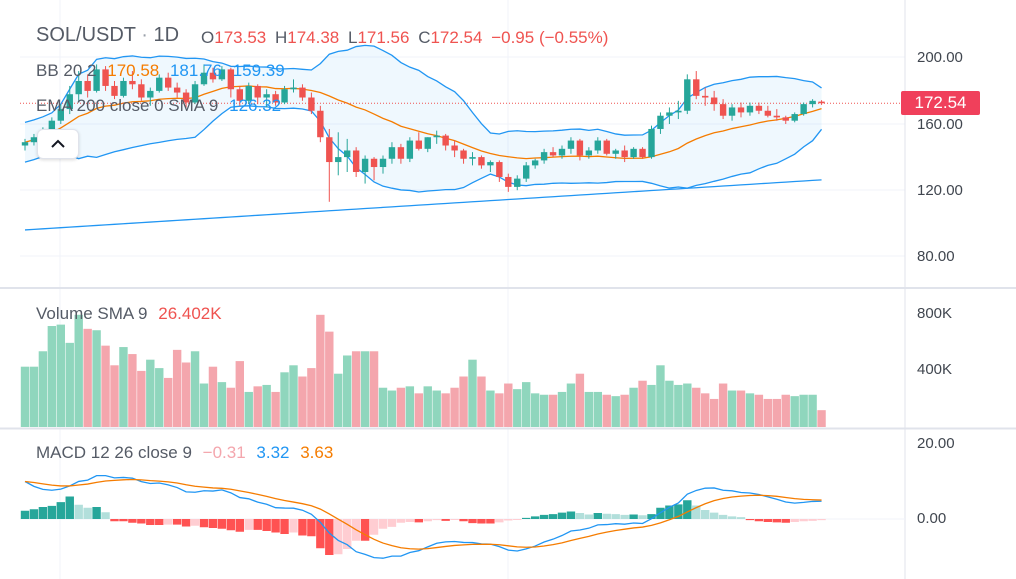 The height and width of the screenshot is (579, 1016). Describe the element at coordinates (133, 70) in the screenshot. I see `bb-basis-value: 170.58` at that location.